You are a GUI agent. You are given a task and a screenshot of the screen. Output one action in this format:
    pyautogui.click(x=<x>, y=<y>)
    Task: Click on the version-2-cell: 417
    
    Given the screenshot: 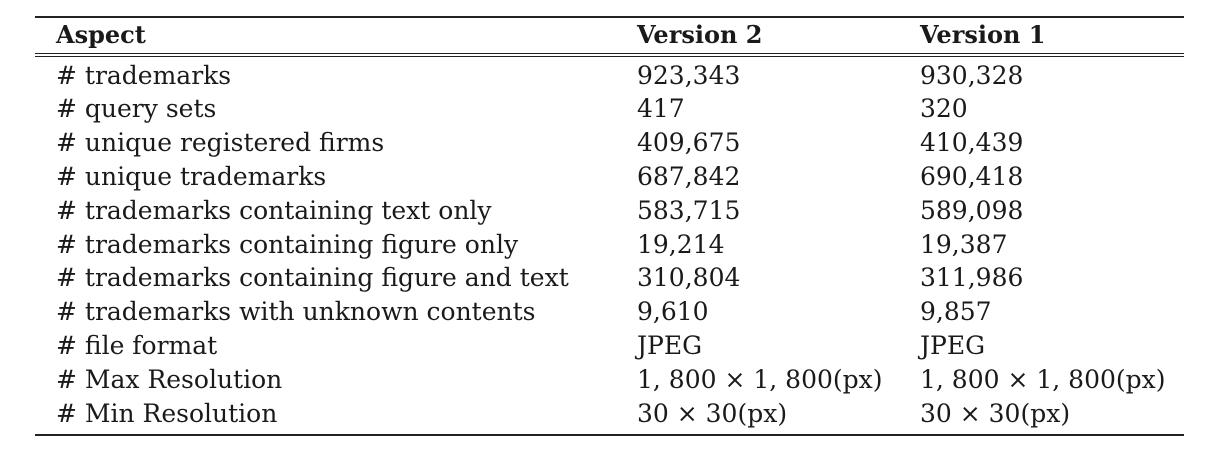 What is the action you would take?
    pyautogui.click(x=661, y=109)
    